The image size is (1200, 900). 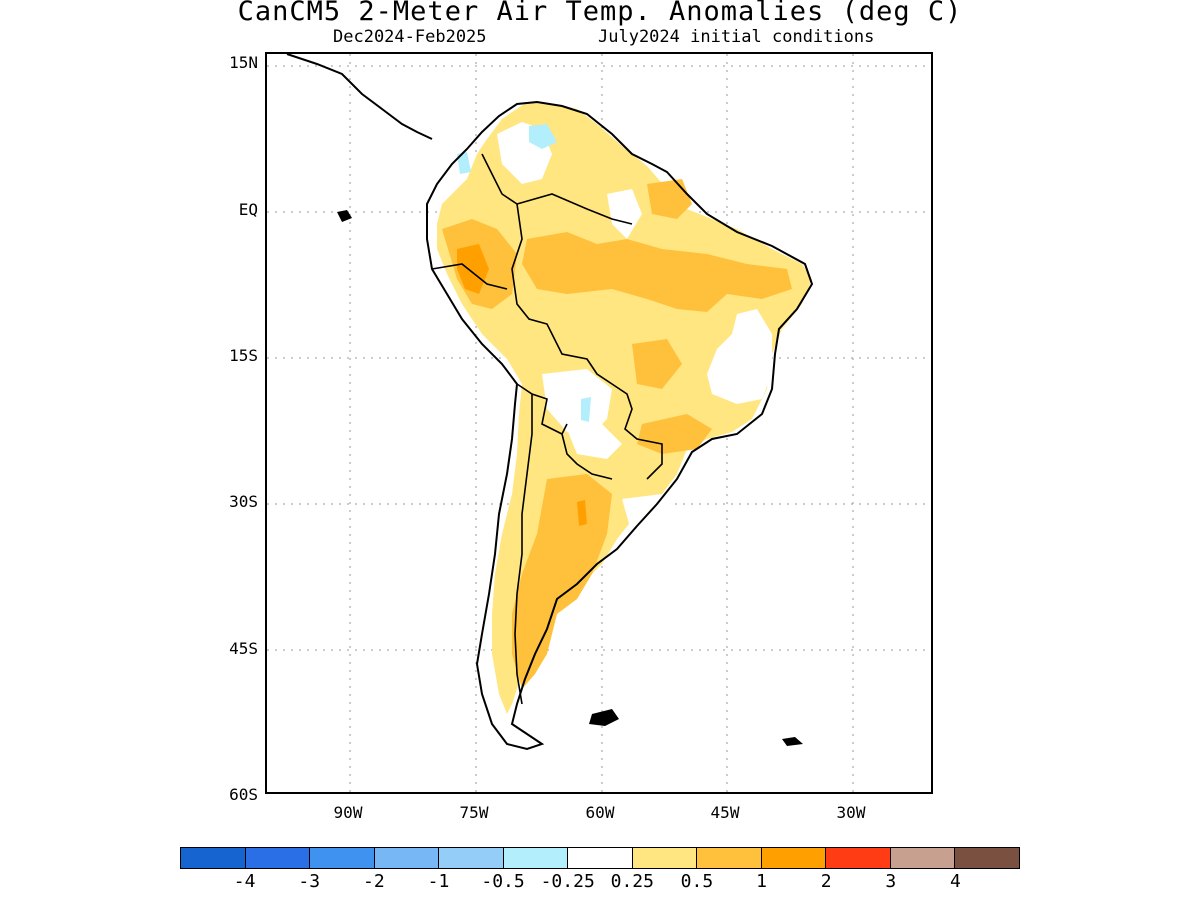 I want to click on lon-label: 75W, so click(x=474, y=812).